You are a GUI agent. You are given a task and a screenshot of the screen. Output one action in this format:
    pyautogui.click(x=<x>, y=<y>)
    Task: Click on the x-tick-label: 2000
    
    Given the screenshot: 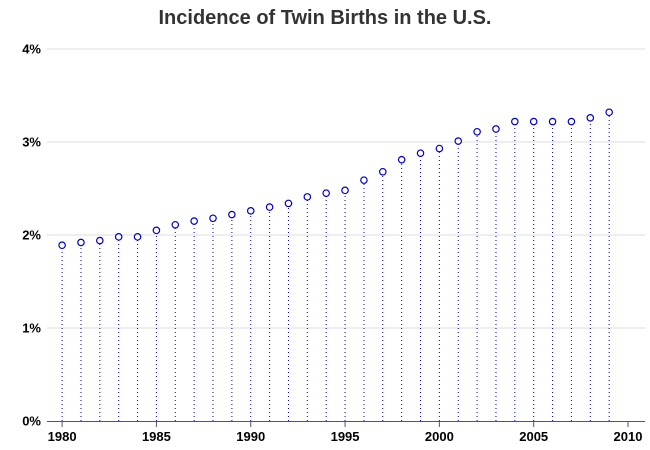 What is the action you would take?
    pyautogui.click(x=439, y=436)
    